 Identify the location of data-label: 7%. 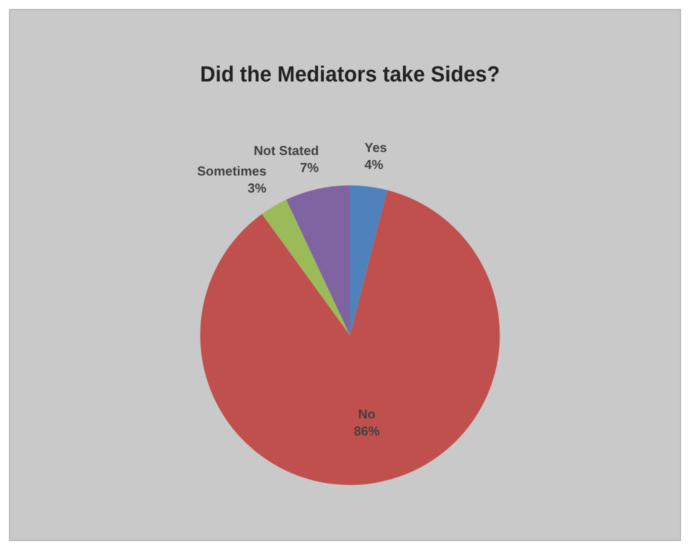
(310, 167).